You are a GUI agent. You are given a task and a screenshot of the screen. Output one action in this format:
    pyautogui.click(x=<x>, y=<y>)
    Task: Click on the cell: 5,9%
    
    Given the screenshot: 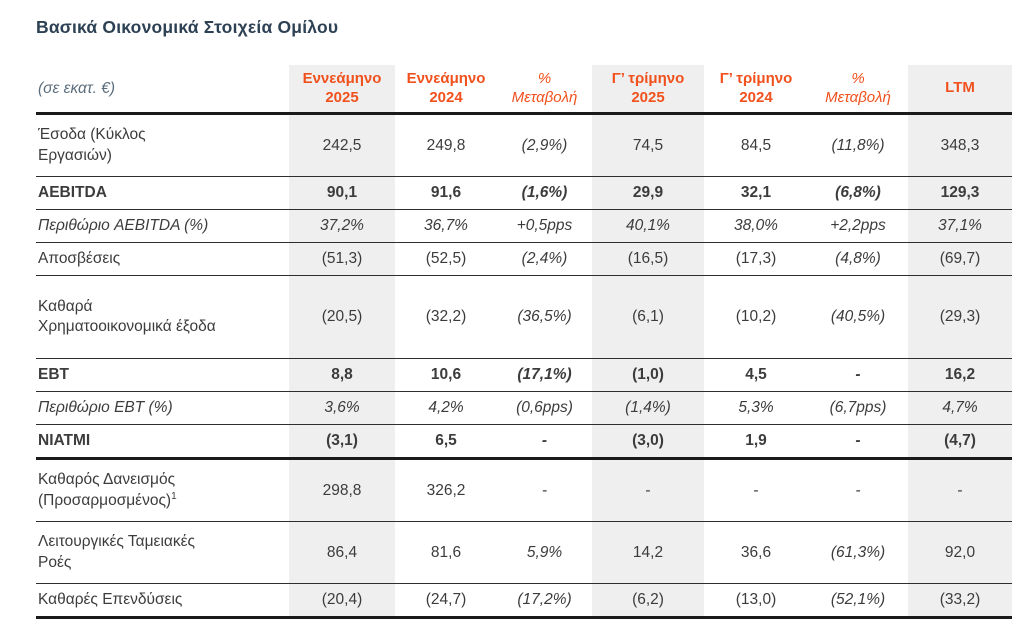 What is the action you would take?
    pyautogui.click(x=544, y=552)
    